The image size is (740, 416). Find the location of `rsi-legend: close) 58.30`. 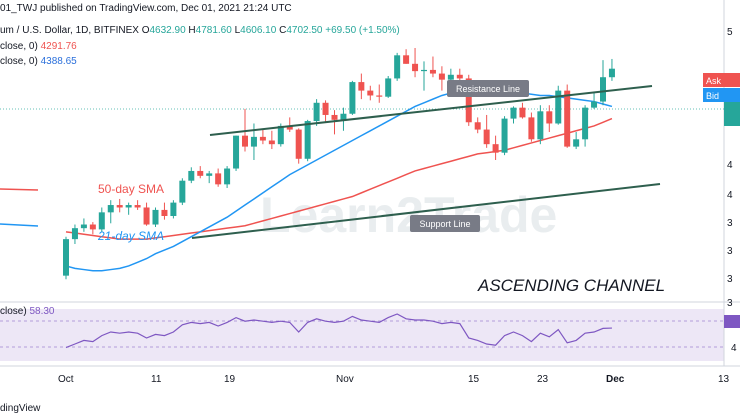

rsi-legend: close) 58.30 is located at coordinates (27, 311).